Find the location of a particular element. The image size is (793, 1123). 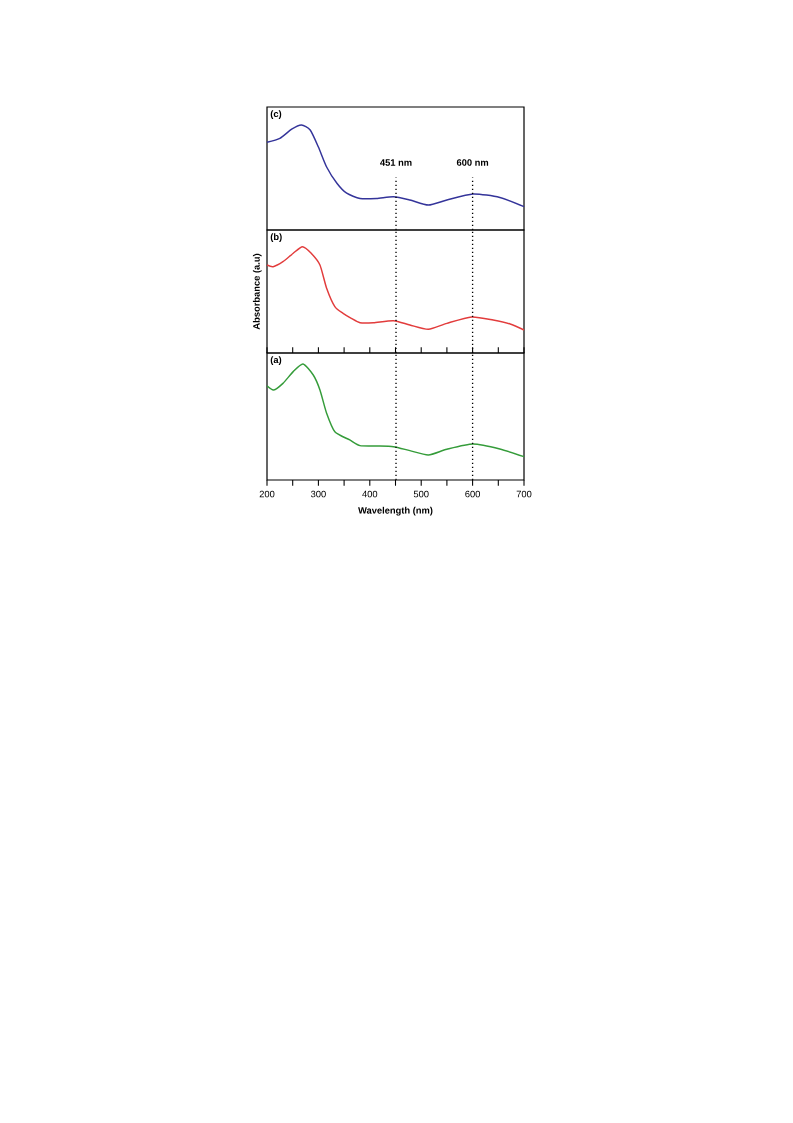

chart-title: (a) is located at coordinates (276, 360).